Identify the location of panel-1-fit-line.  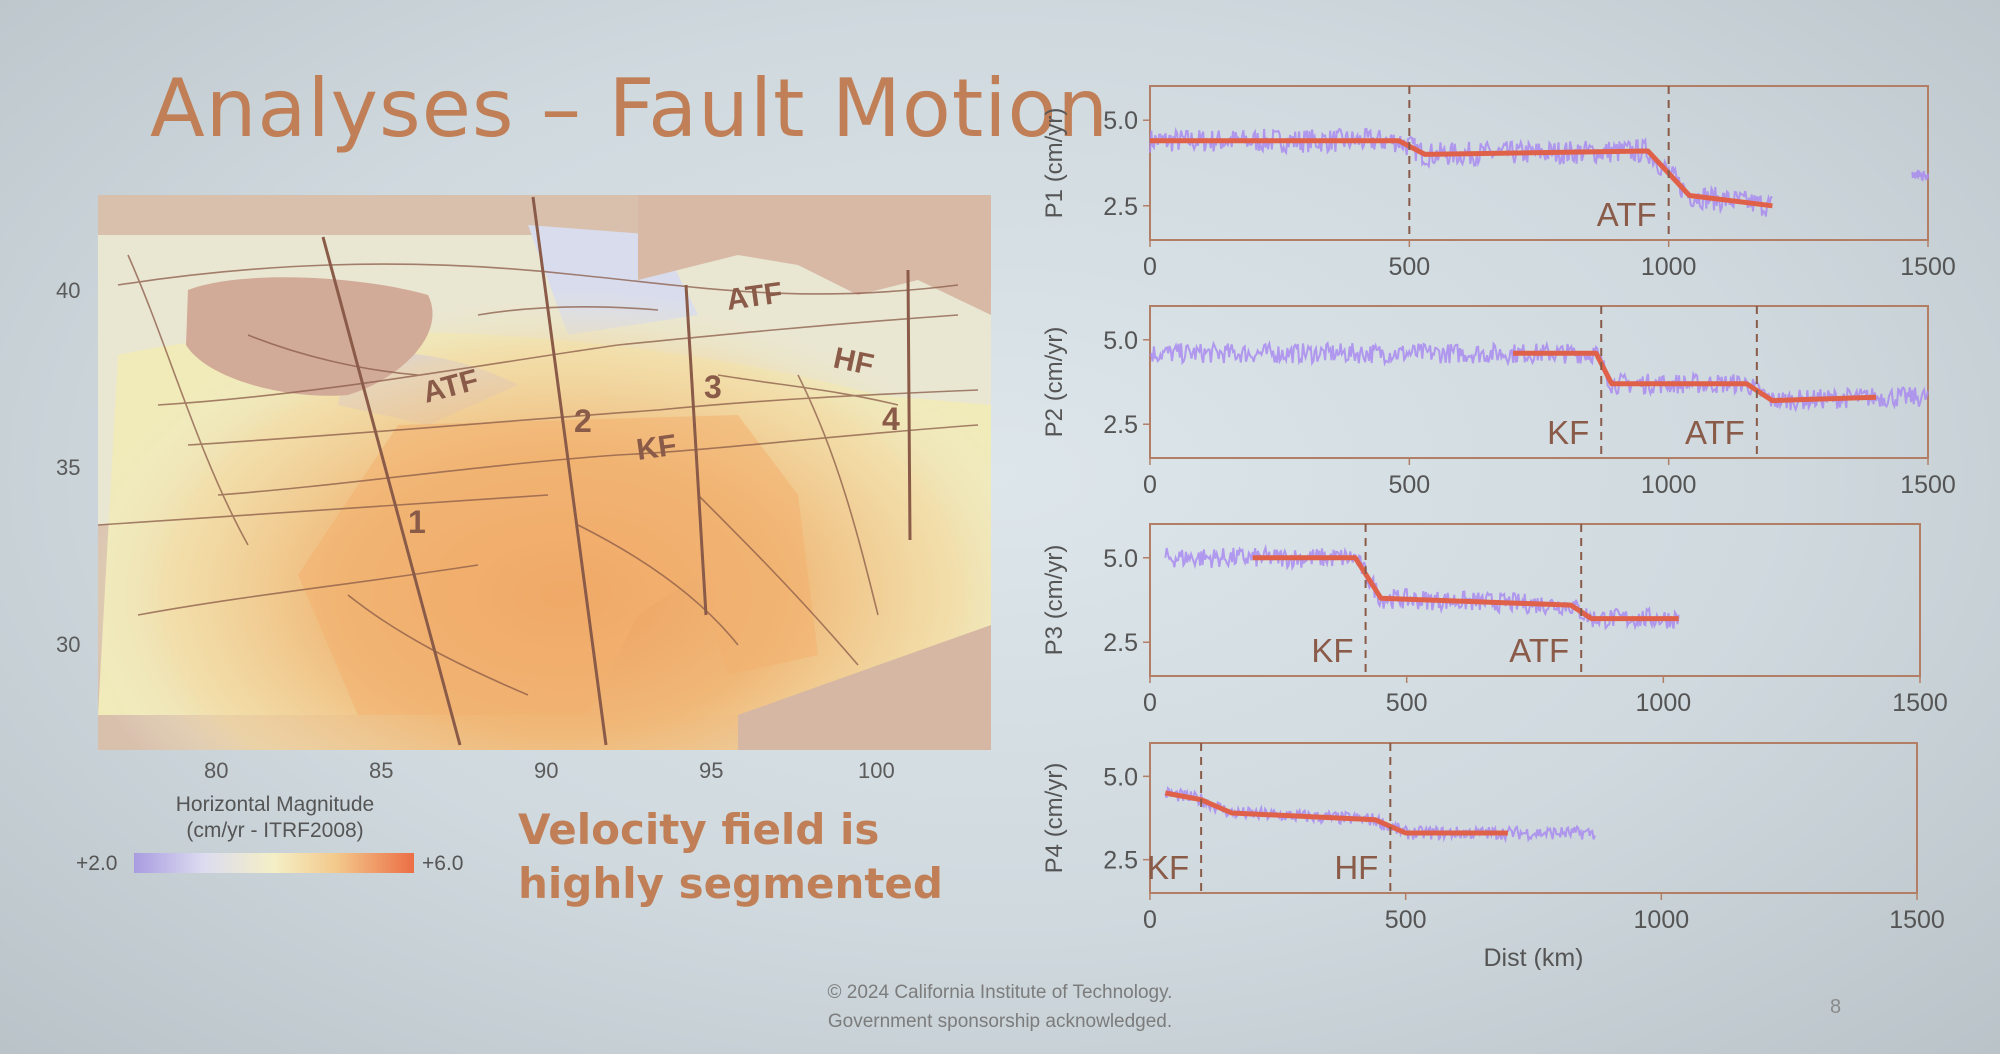
(1461, 173).